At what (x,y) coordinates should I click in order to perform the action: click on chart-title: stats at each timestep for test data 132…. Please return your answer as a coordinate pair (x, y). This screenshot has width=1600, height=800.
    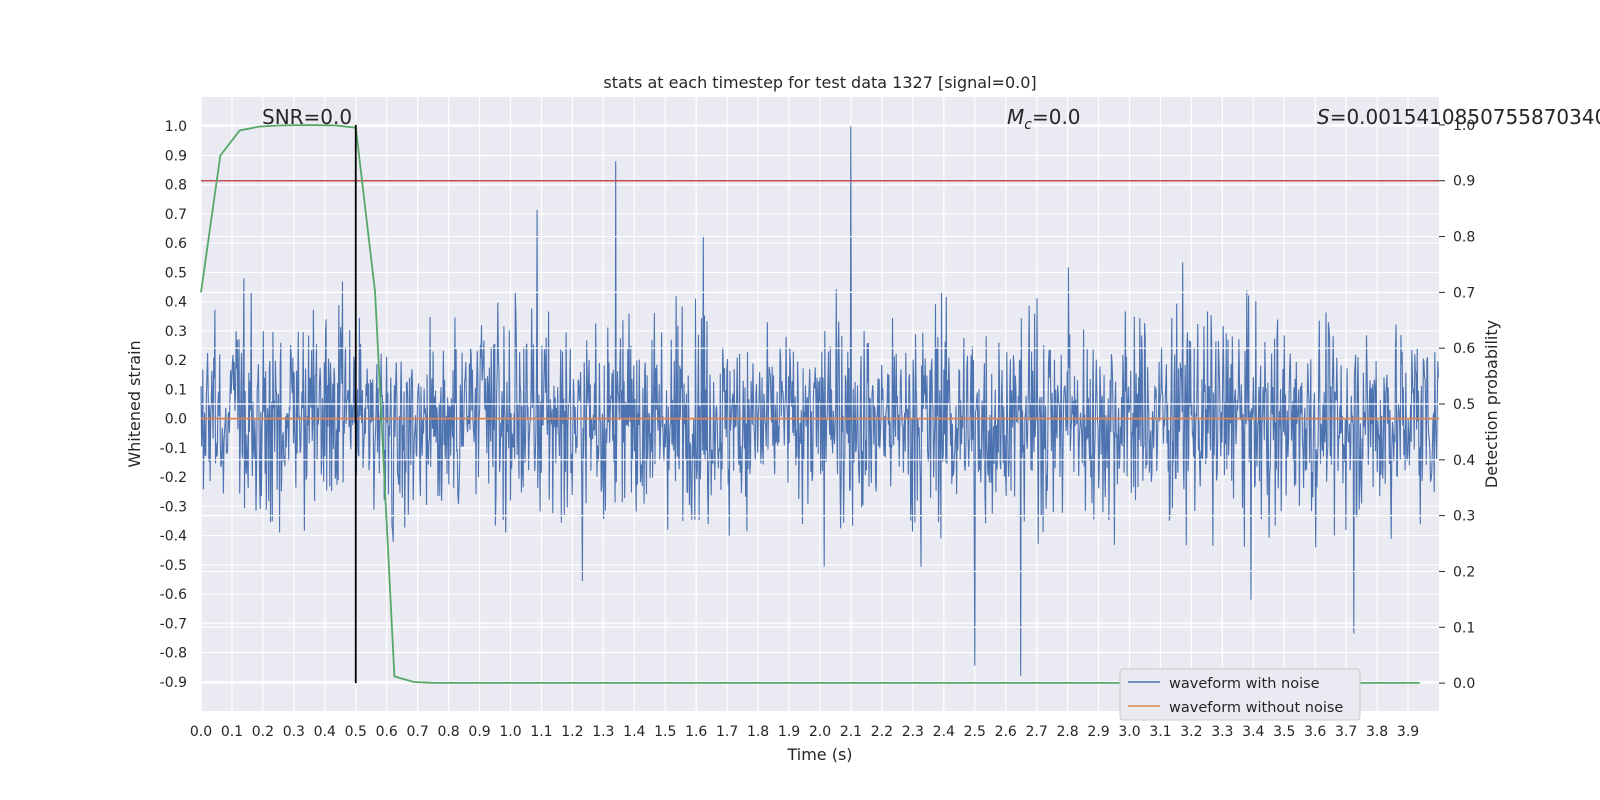
    Looking at the image, I should click on (819, 82).